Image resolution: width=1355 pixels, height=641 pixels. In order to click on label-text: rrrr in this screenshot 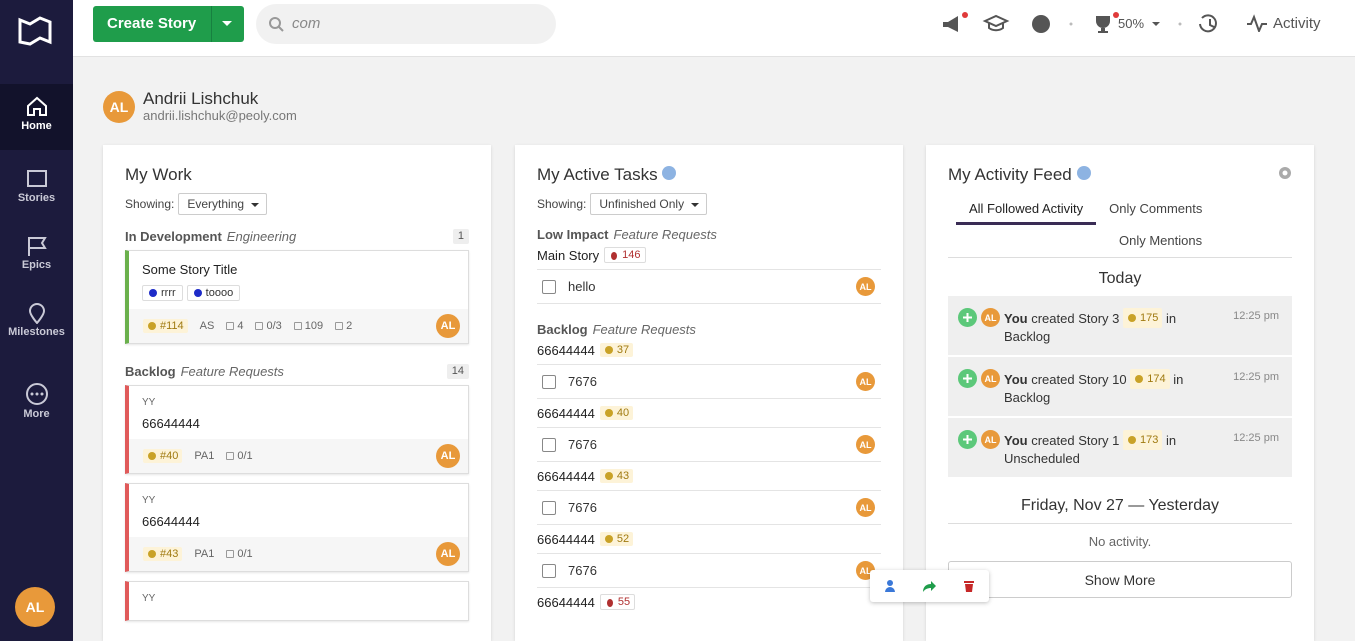, I will do `click(168, 293)`.